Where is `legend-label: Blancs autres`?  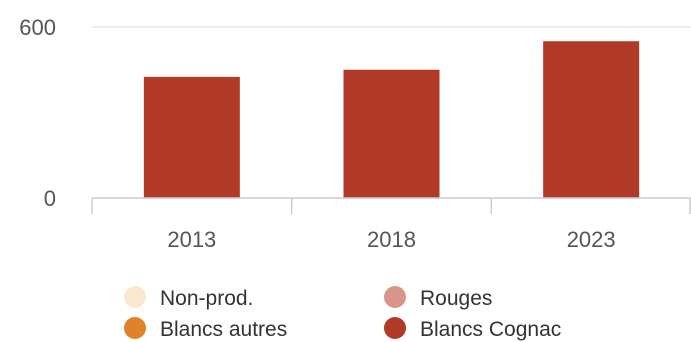 legend-label: Blancs autres is located at coordinates (223, 329).